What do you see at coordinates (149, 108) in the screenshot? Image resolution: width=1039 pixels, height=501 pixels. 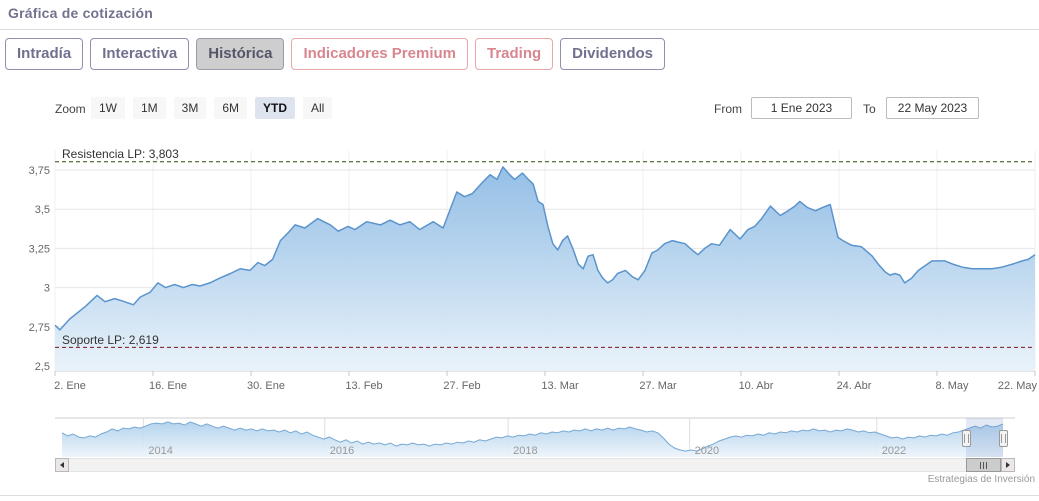 I see `zoom-button-1m: 1M` at bounding box center [149, 108].